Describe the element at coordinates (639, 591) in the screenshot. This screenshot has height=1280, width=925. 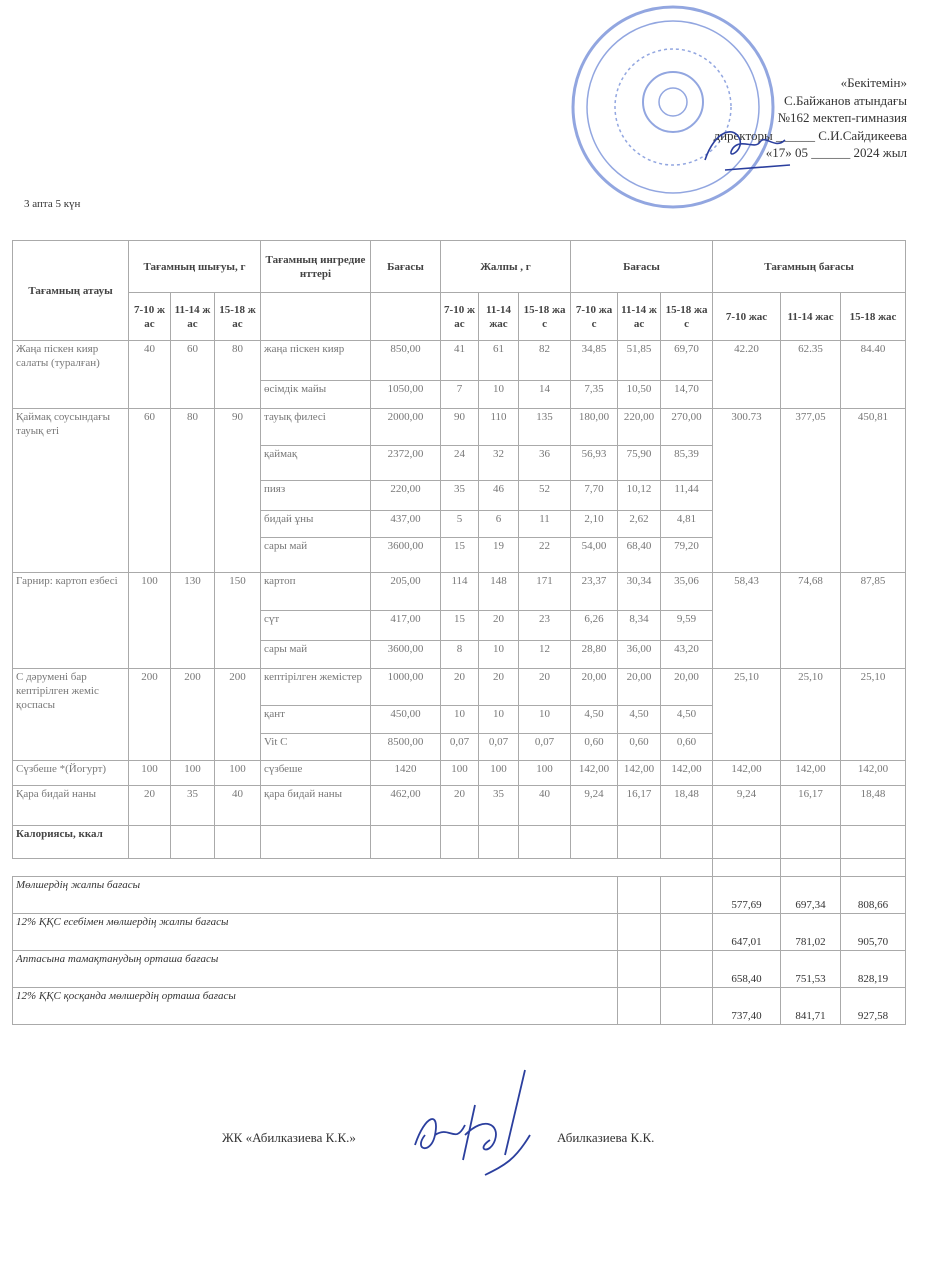
I see `ingredient-cost: 30,34` at that location.